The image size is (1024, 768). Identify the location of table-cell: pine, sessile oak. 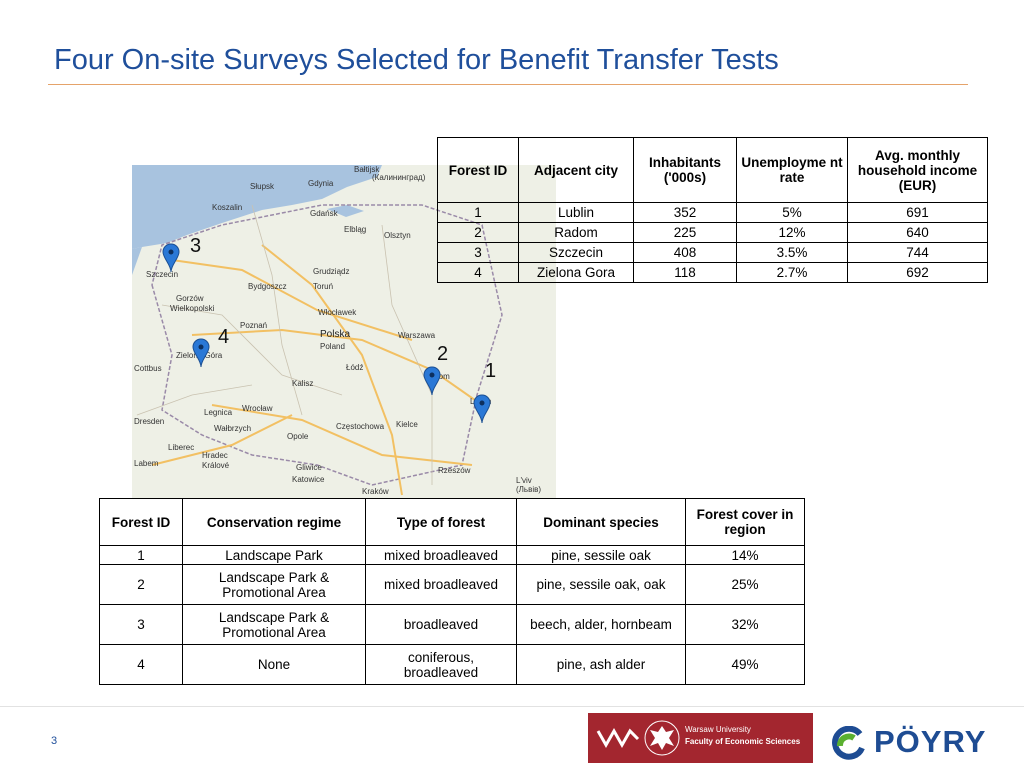
(601, 555).